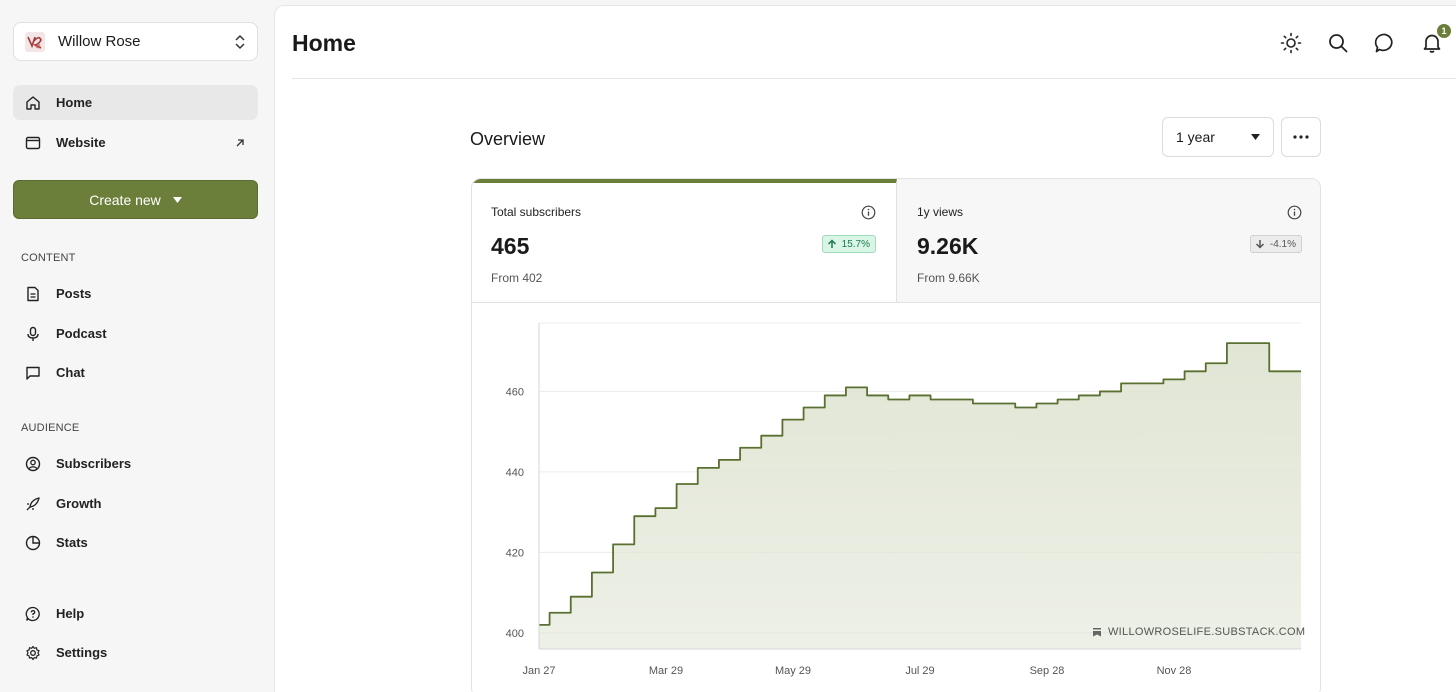 The width and height of the screenshot is (1456, 692). Describe the element at coordinates (538, 671) in the screenshot. I see `x-tick-label: Jan 27` at that location.